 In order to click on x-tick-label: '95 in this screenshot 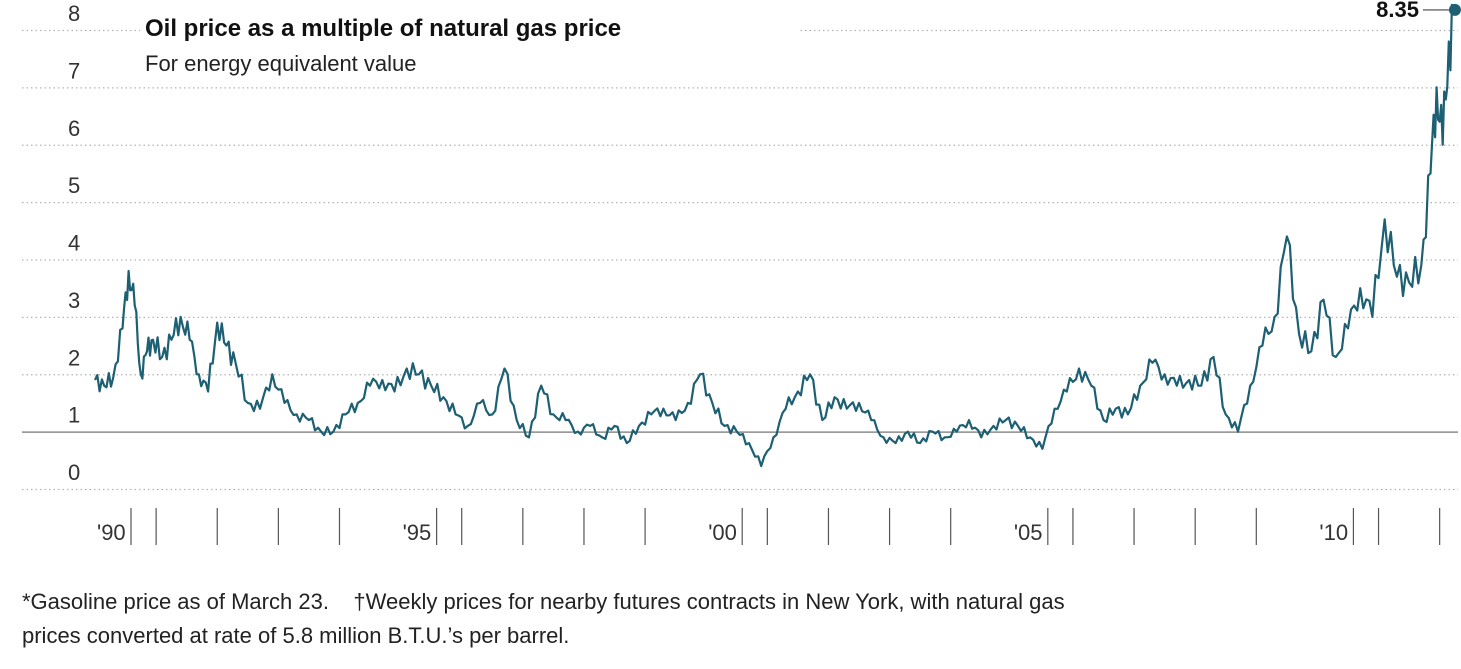, I will do `click(417, 532)`.